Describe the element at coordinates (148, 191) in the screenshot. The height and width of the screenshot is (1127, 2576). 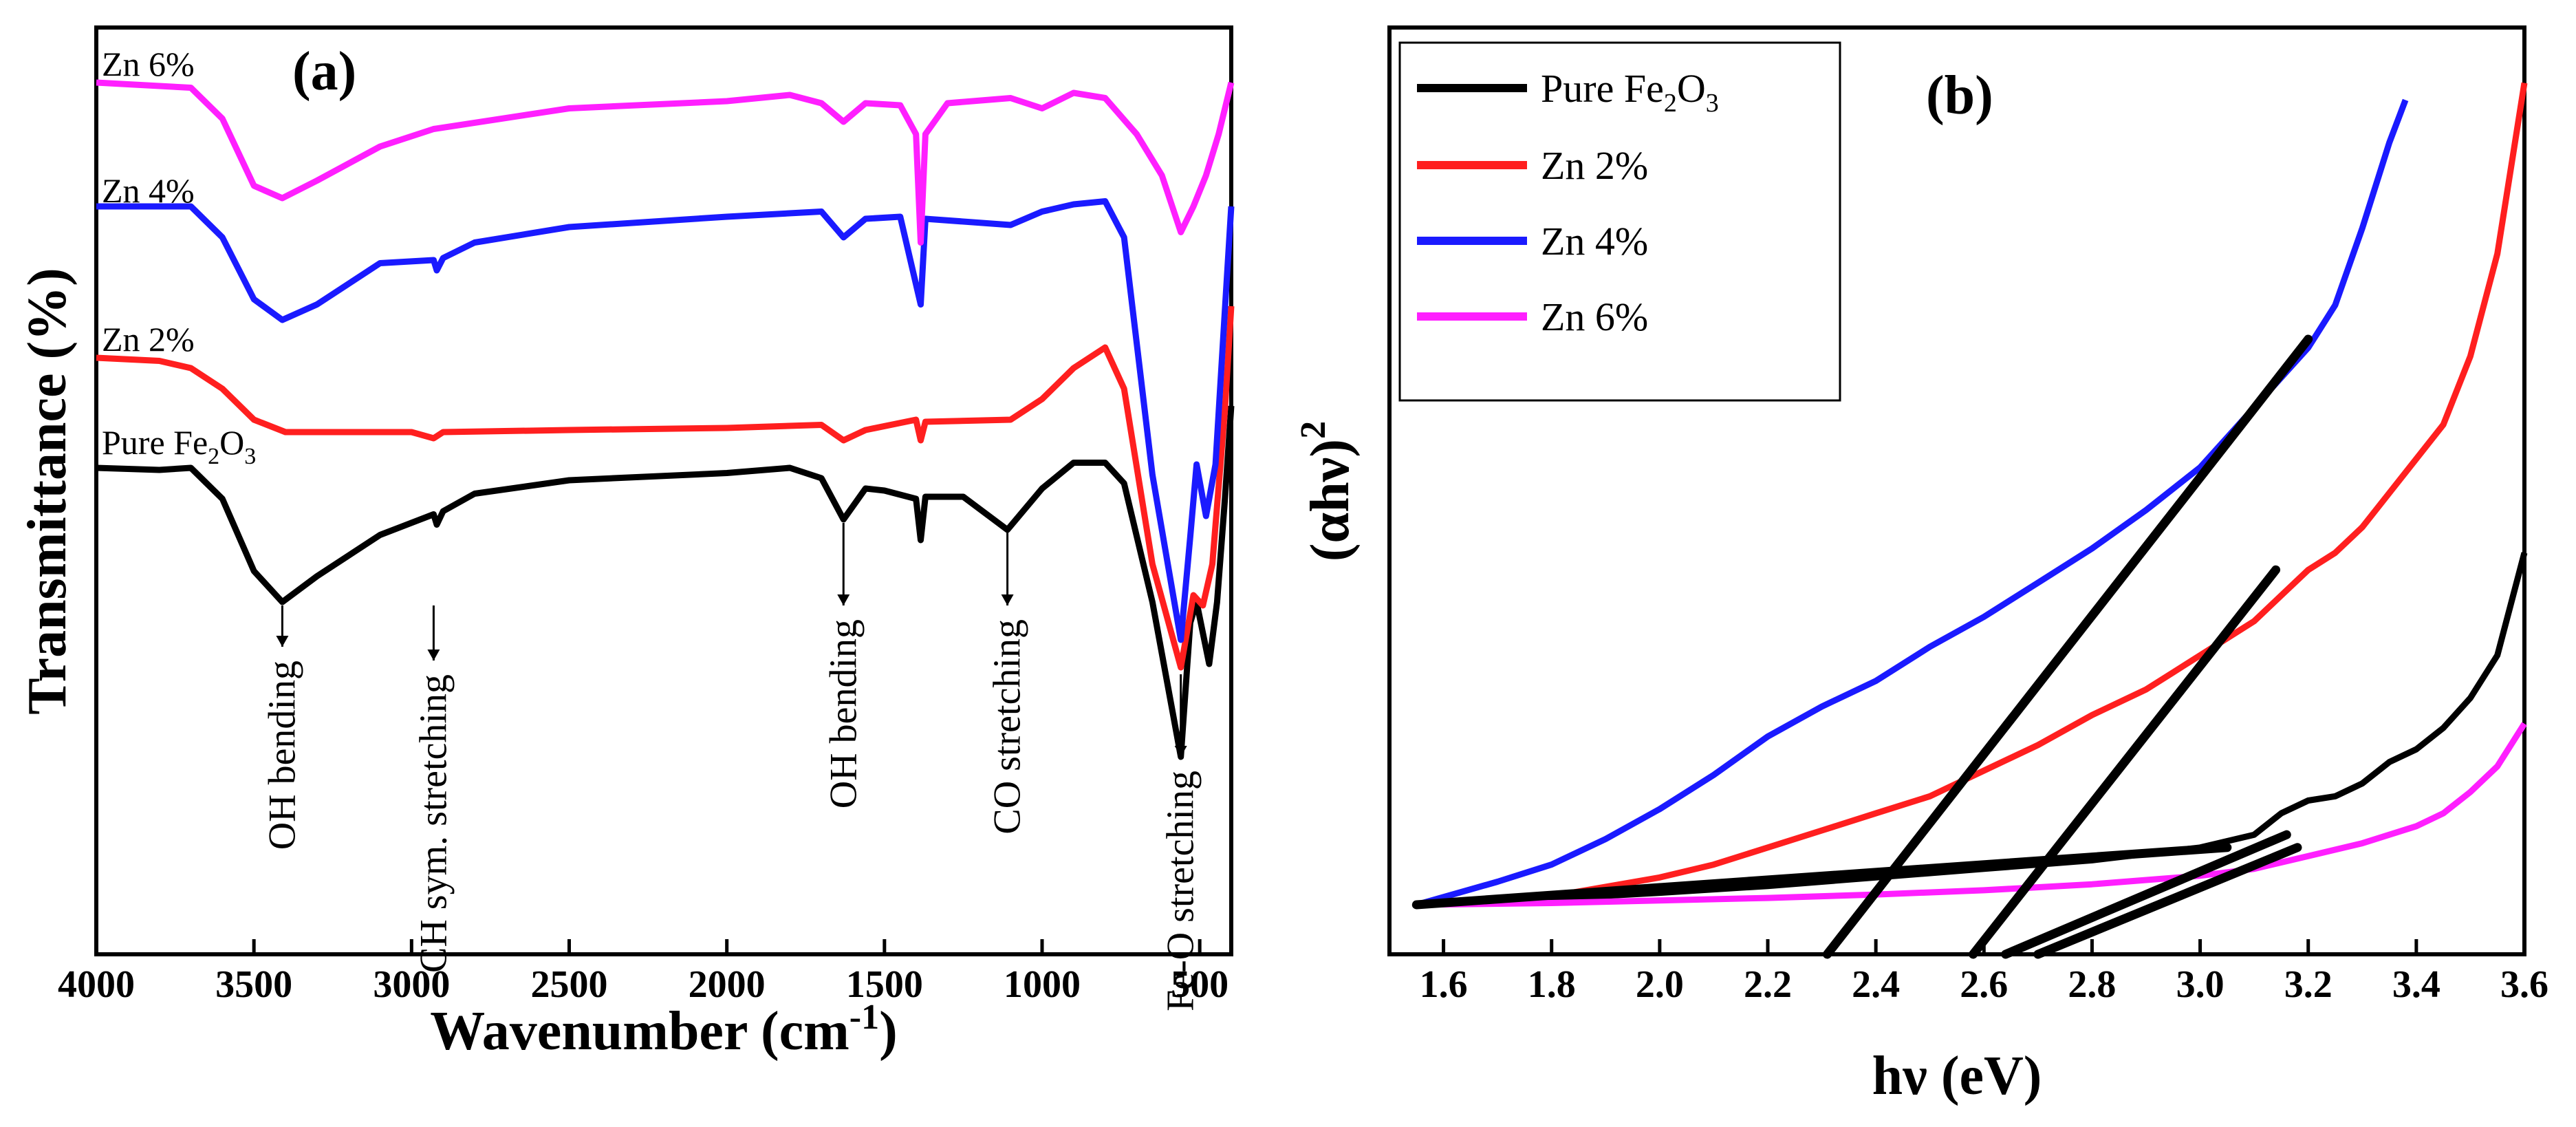
I see `panel-a-series-label-zn4: Zn 4%` at that location.